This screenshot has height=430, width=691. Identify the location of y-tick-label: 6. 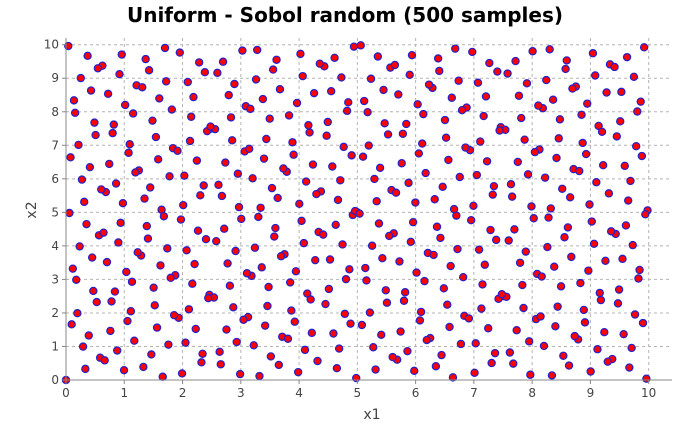
(55, 179).